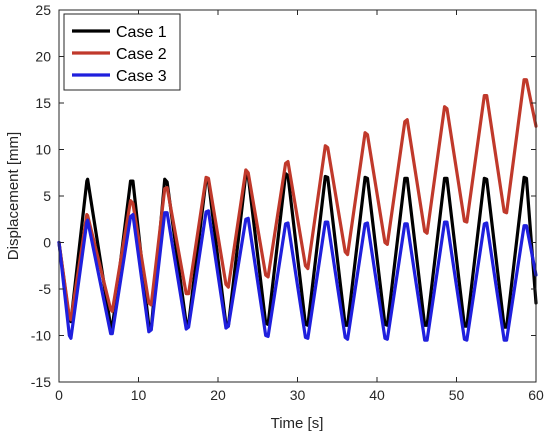  What do you see at coordinates (218, 395) in the screenshot?
I see `x-tick-label: 20` at bounding box center [218, 395].